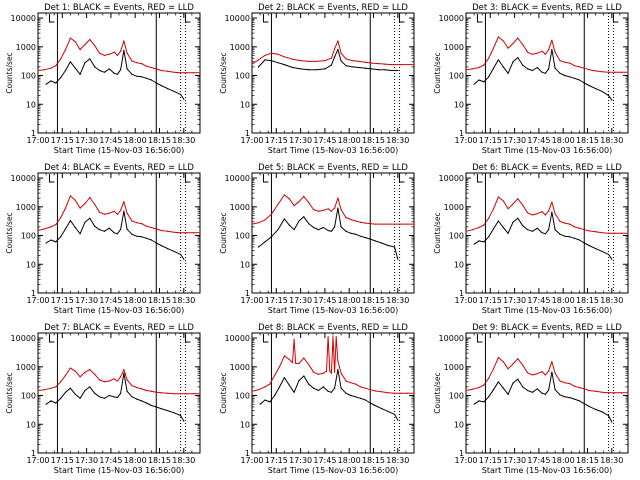 The height and width of the screenshot is (480, 640). What do you see at coordinates (373, 460) in the screenshot?
I see `x-tick-label: 18:15` at bounding box center [373, 460].